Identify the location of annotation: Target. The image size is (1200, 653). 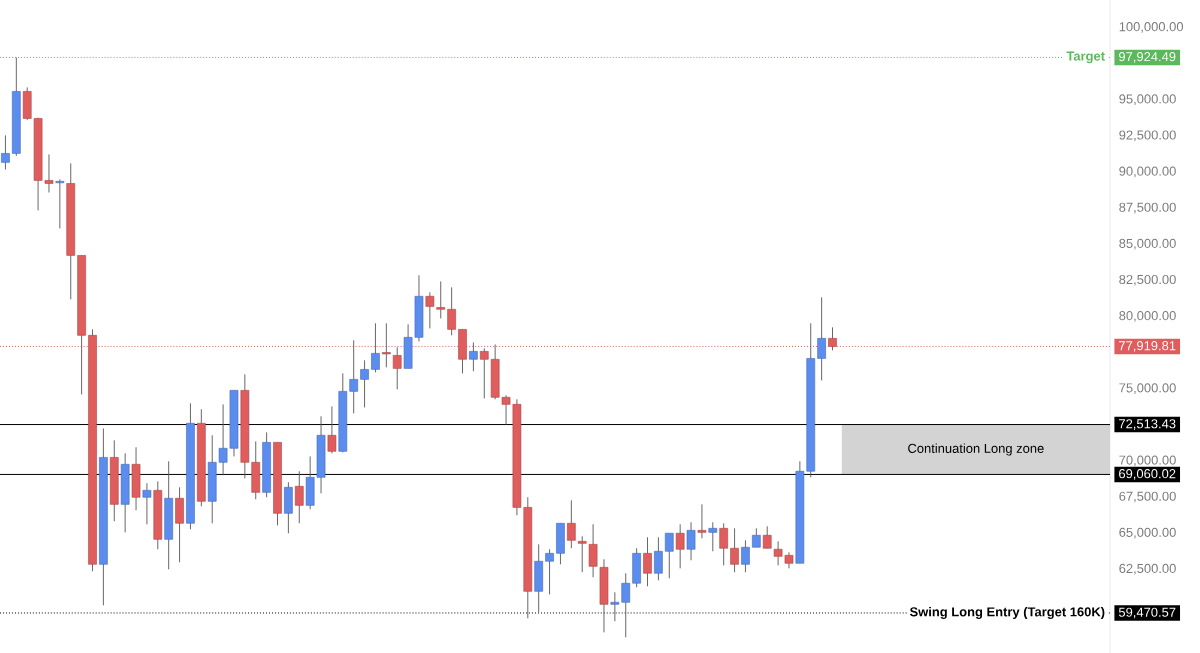
(1085, 57).